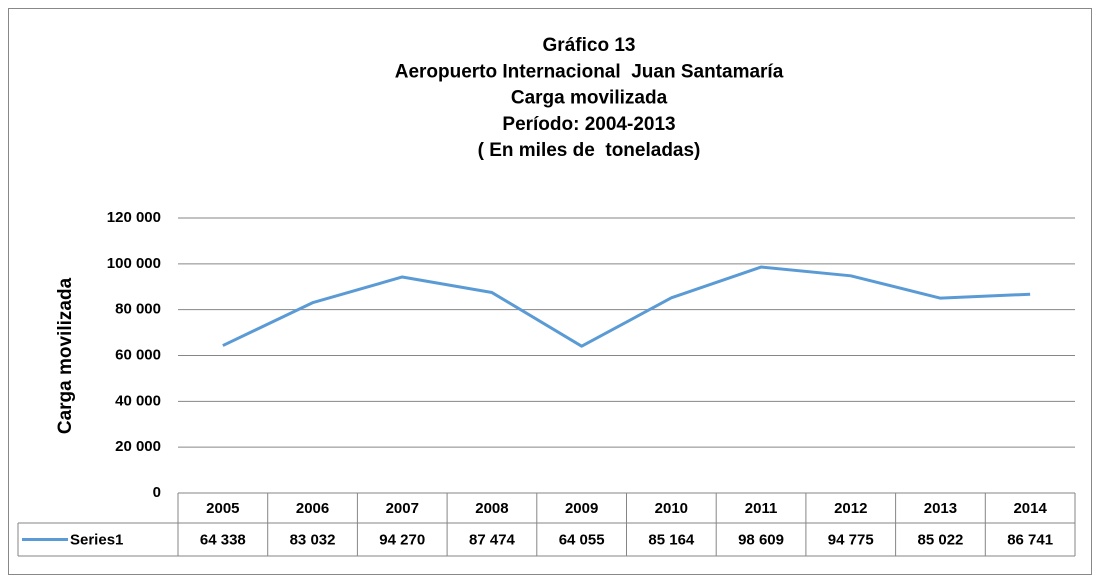  Describe the element at coordinates (1030, 539) in the screenshot. I see `data-label: 86 741` at that location.